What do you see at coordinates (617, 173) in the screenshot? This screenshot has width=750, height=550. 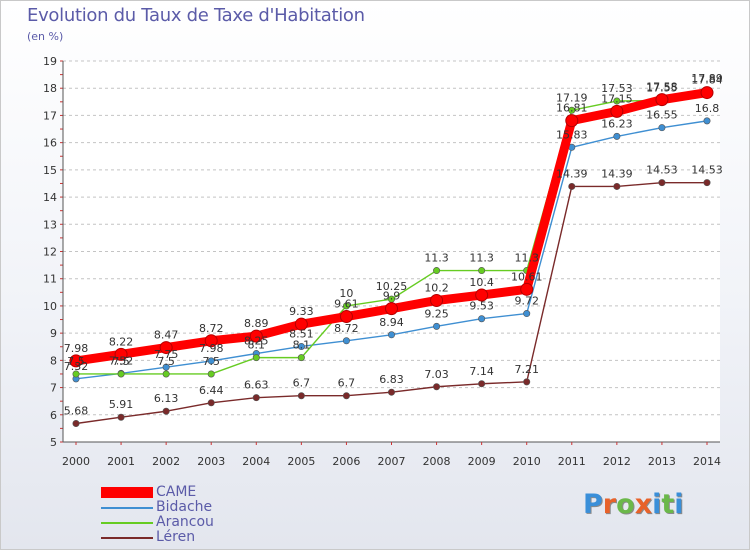 I see `data-label: 14.39` at bounding box center [617, 173].